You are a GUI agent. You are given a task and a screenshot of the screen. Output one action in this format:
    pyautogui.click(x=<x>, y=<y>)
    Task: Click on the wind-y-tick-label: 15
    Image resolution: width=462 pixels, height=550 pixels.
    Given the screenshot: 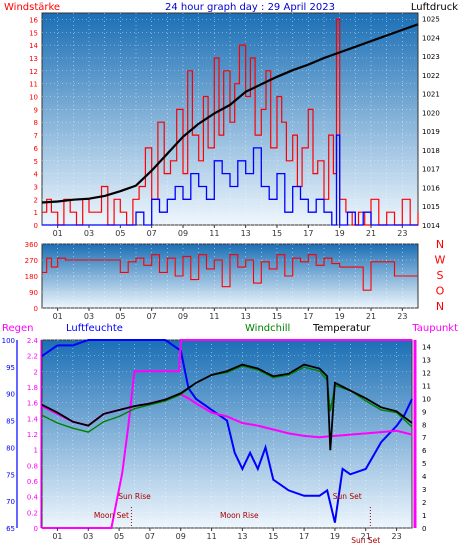 What is the action you would take?
    pyautogui.click(x=33, y=33)
    